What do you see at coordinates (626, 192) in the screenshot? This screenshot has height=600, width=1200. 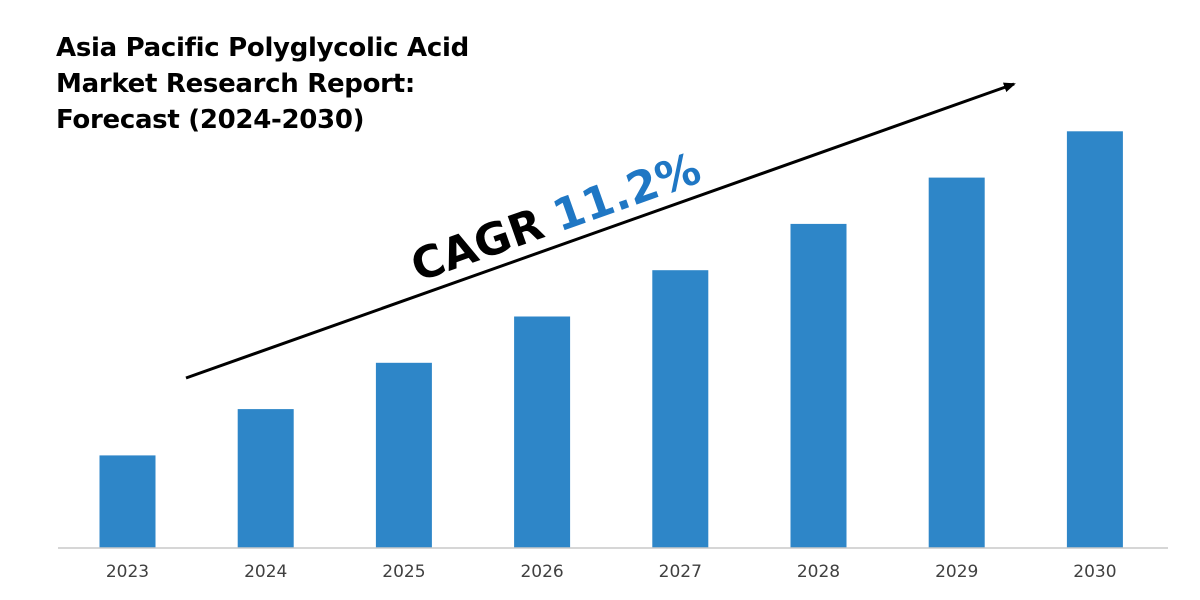 I see `cagr-value: 11.2%` at bounding box center [626, 192].